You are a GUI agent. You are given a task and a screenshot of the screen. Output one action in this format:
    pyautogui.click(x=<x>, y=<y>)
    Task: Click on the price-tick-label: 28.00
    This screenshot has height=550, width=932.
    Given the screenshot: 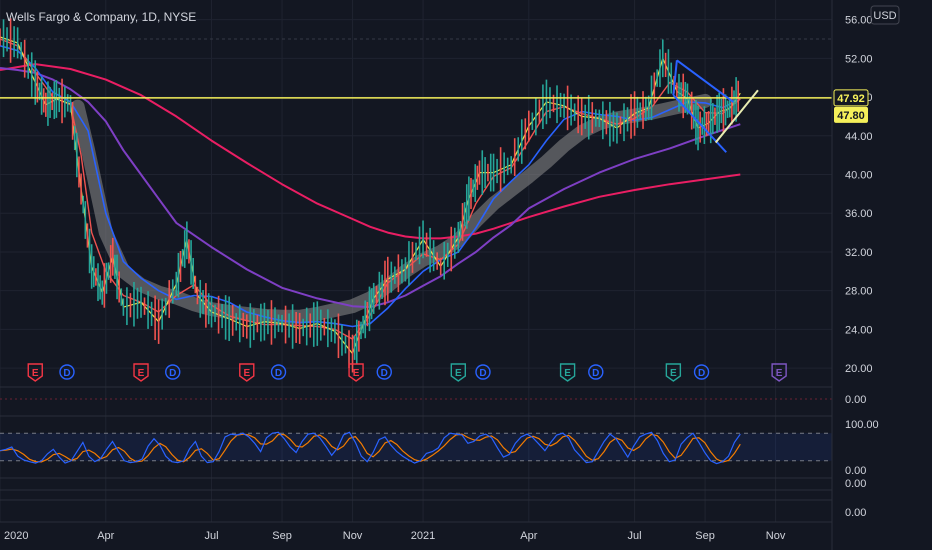 What is the action you would take?
    pyautogui.click(x=859, y=292)
    